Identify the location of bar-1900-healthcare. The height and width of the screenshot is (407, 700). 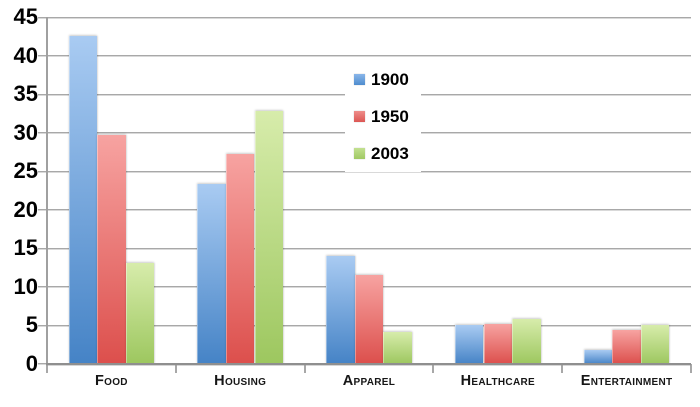
(469, 344).